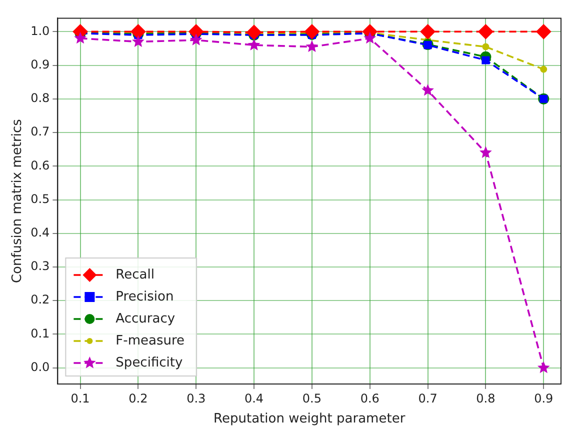 This screenshot has width=577, height=437. Describe the element at coordinates (40, 299) in the screenshot. I see `y-tick-label: 0.2` at that location.